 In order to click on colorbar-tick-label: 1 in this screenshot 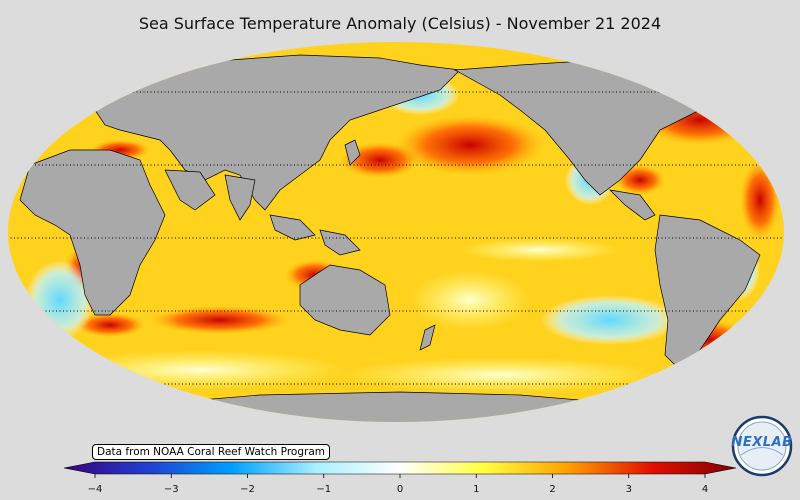, I will do `click(476, 489)`.